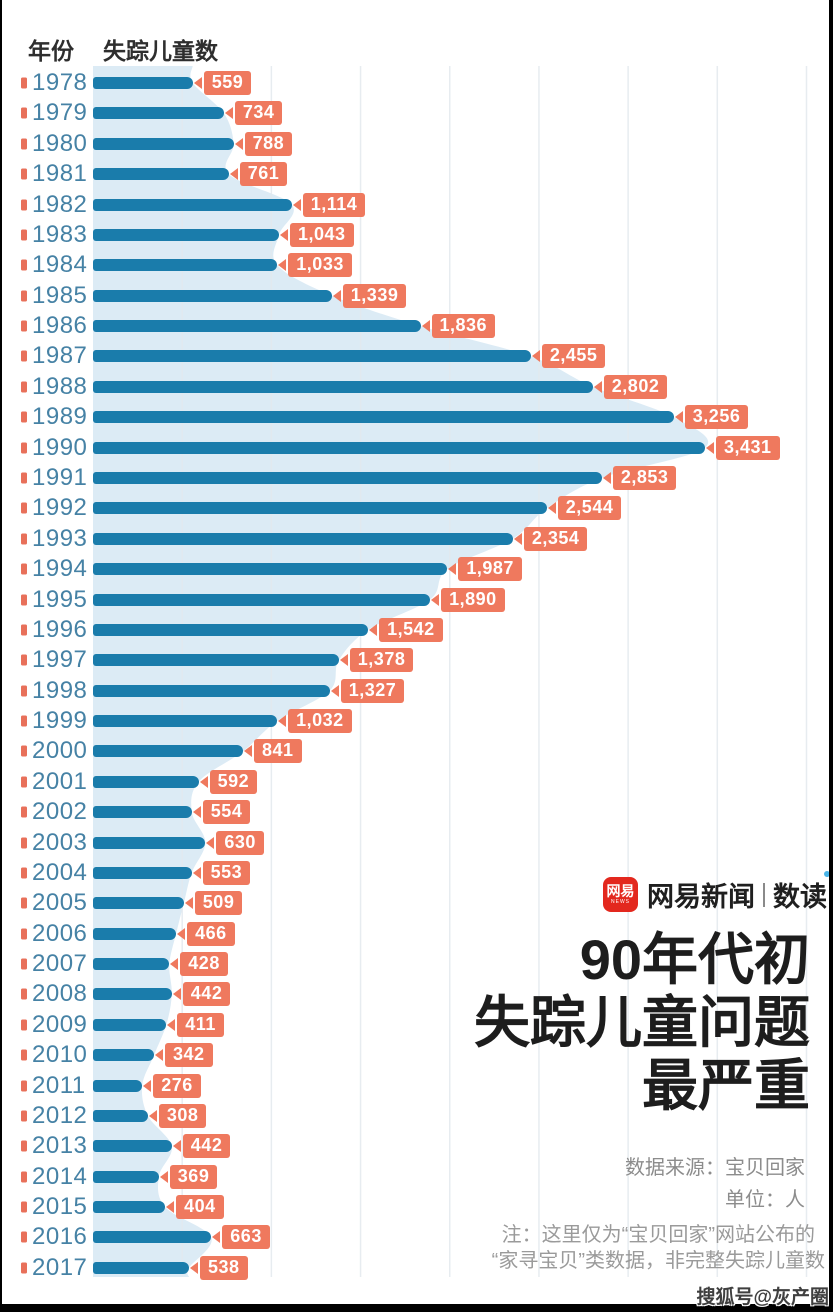 This screenshot has width=833, height=1312. Describe the element at coordinates (60, 143) in the screenshot. I see `year-label: 1980` at that location.